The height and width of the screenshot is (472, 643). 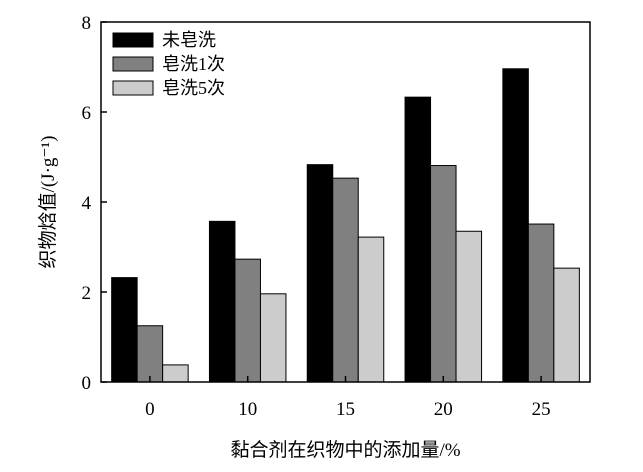 What do you see at coordinates (345, 409) in the screenshot?
I see `x-tick-label: 15` at bounding box center [345, 409].